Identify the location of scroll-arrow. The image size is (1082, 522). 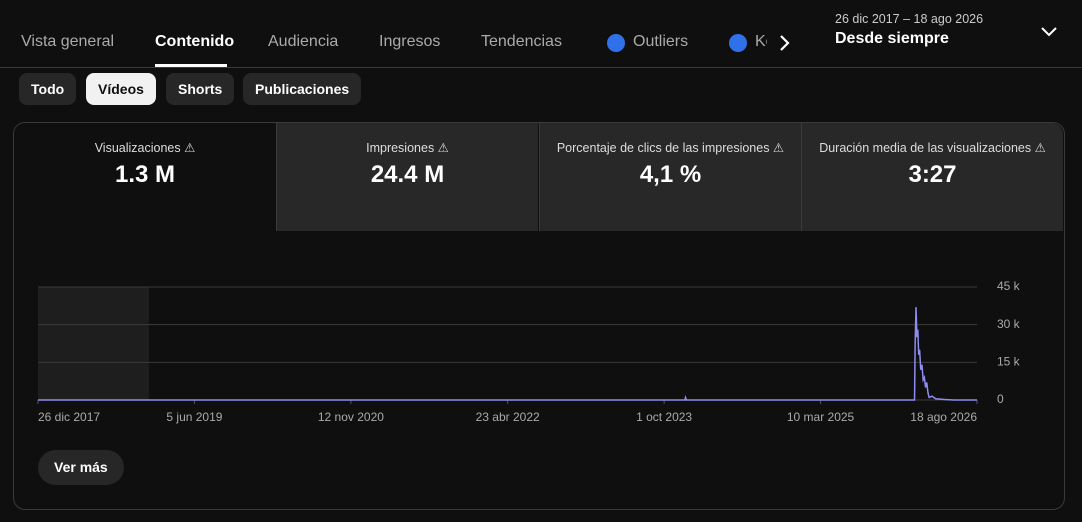
(785, 43).